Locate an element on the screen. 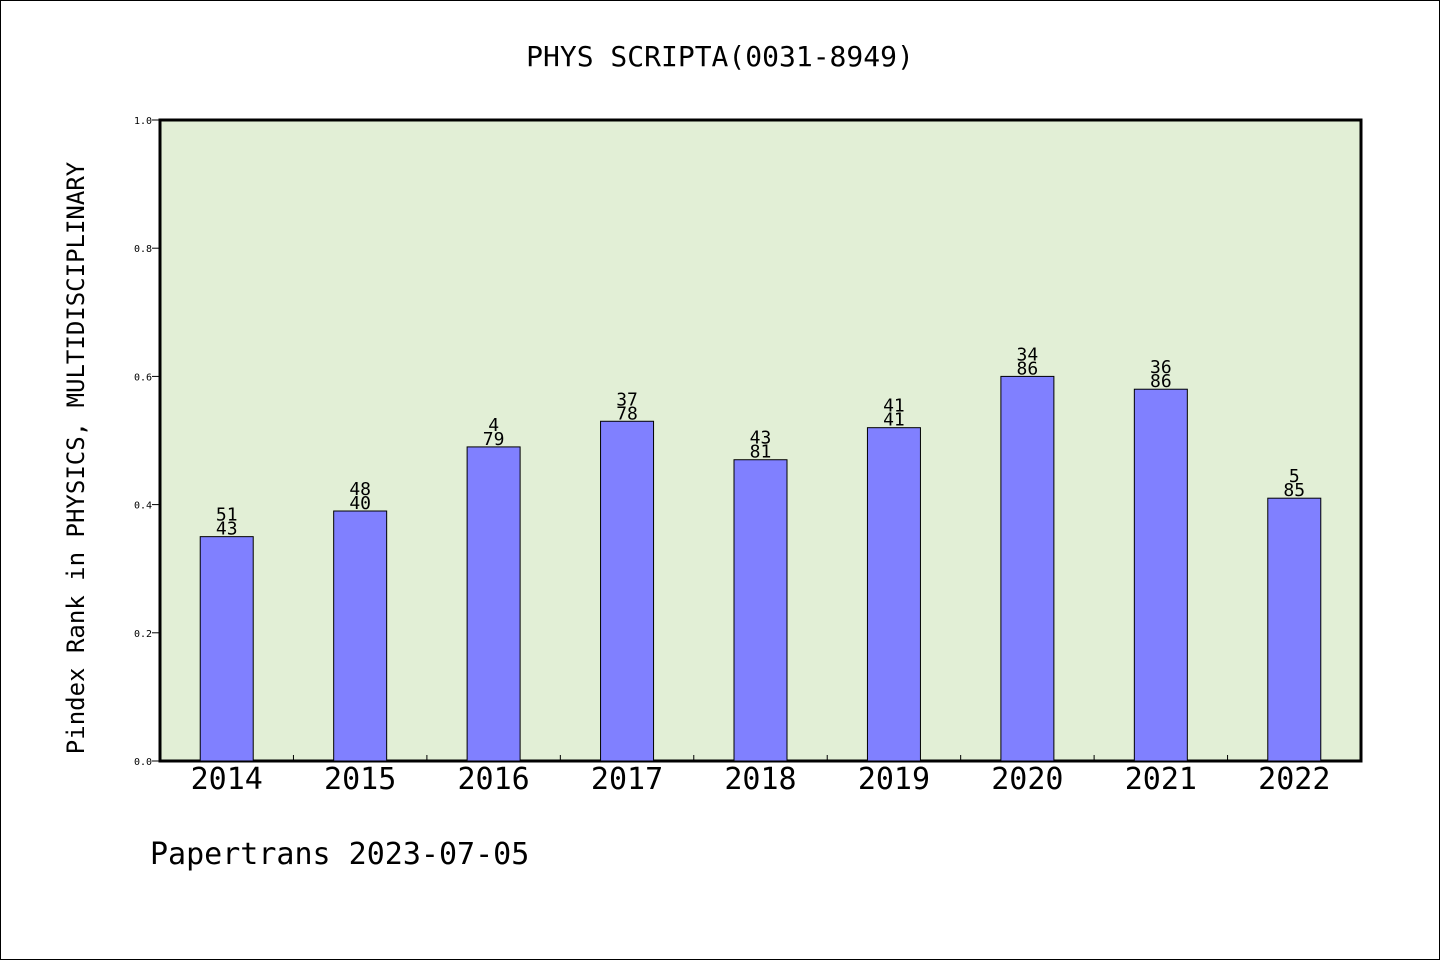 This screenshot has height=960, width=1440. y-tick-label: 0.0 is located at coordinates (143, 762).